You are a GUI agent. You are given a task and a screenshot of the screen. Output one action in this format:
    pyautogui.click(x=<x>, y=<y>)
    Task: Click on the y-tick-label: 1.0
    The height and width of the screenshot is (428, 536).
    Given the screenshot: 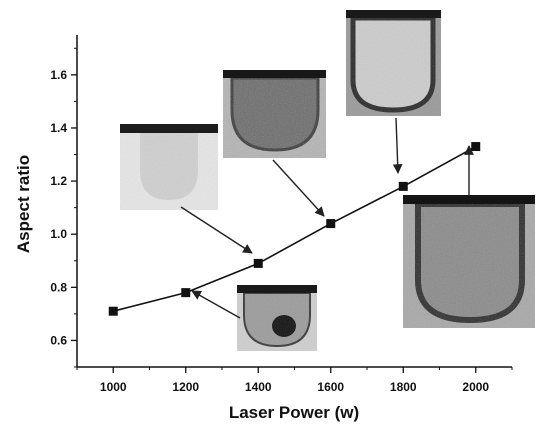 What is the action you would take?
    pyautogui.click(x=58, y=234)
    